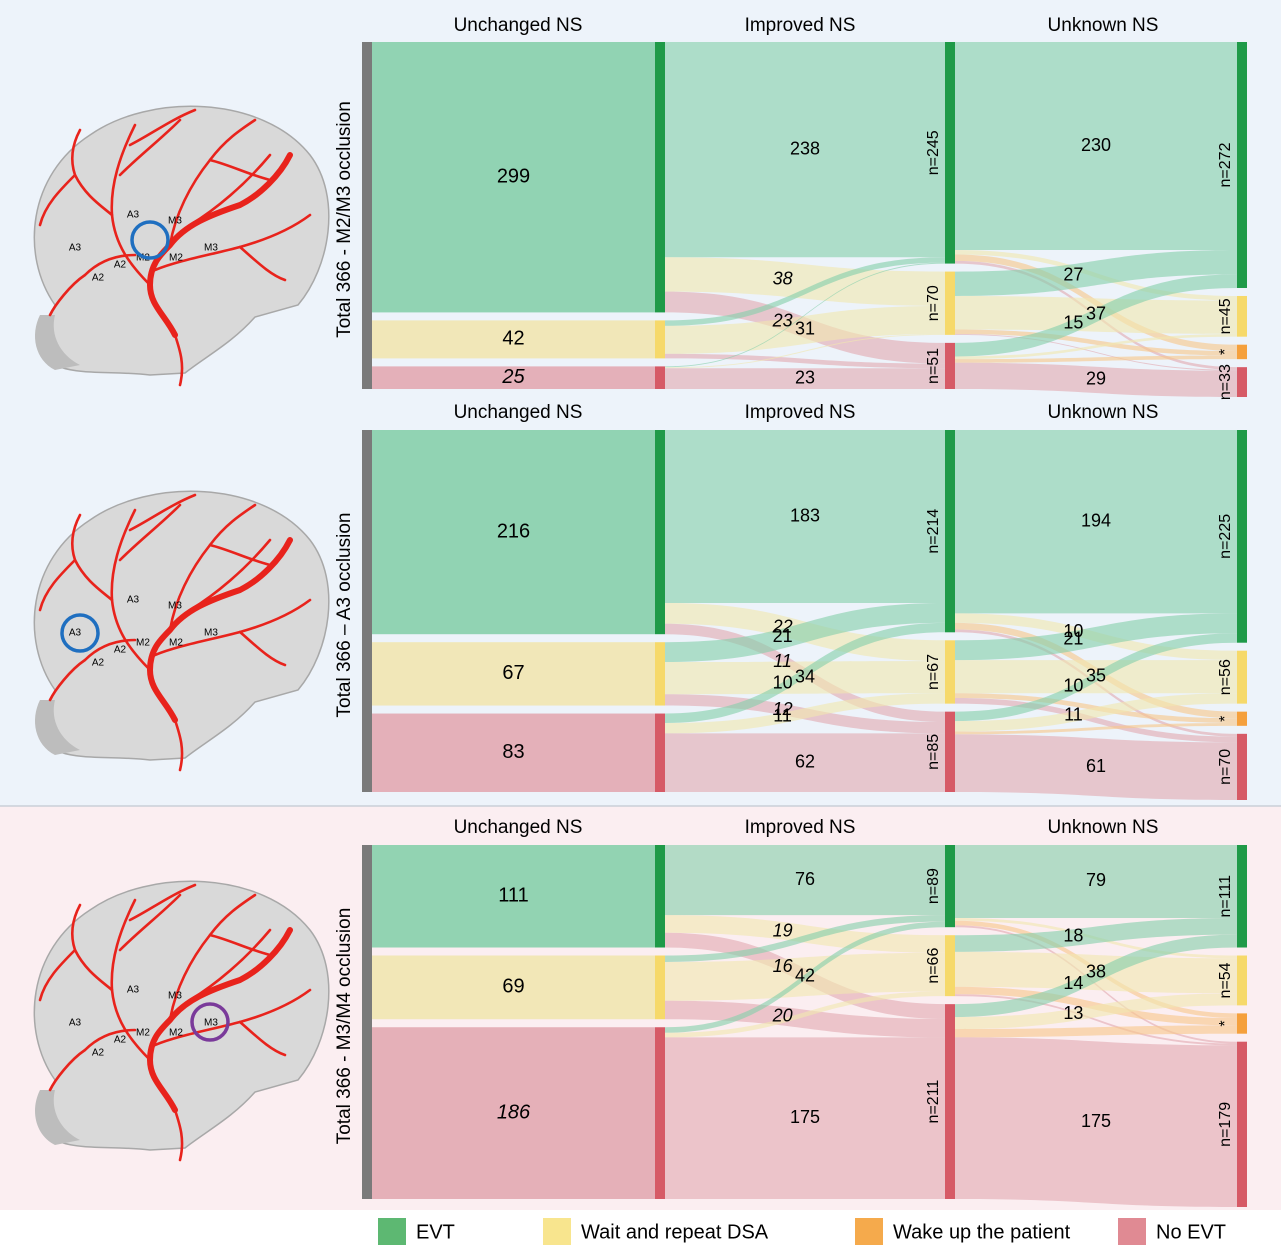  I want to click on flow-label: 21, so click(783, 636).